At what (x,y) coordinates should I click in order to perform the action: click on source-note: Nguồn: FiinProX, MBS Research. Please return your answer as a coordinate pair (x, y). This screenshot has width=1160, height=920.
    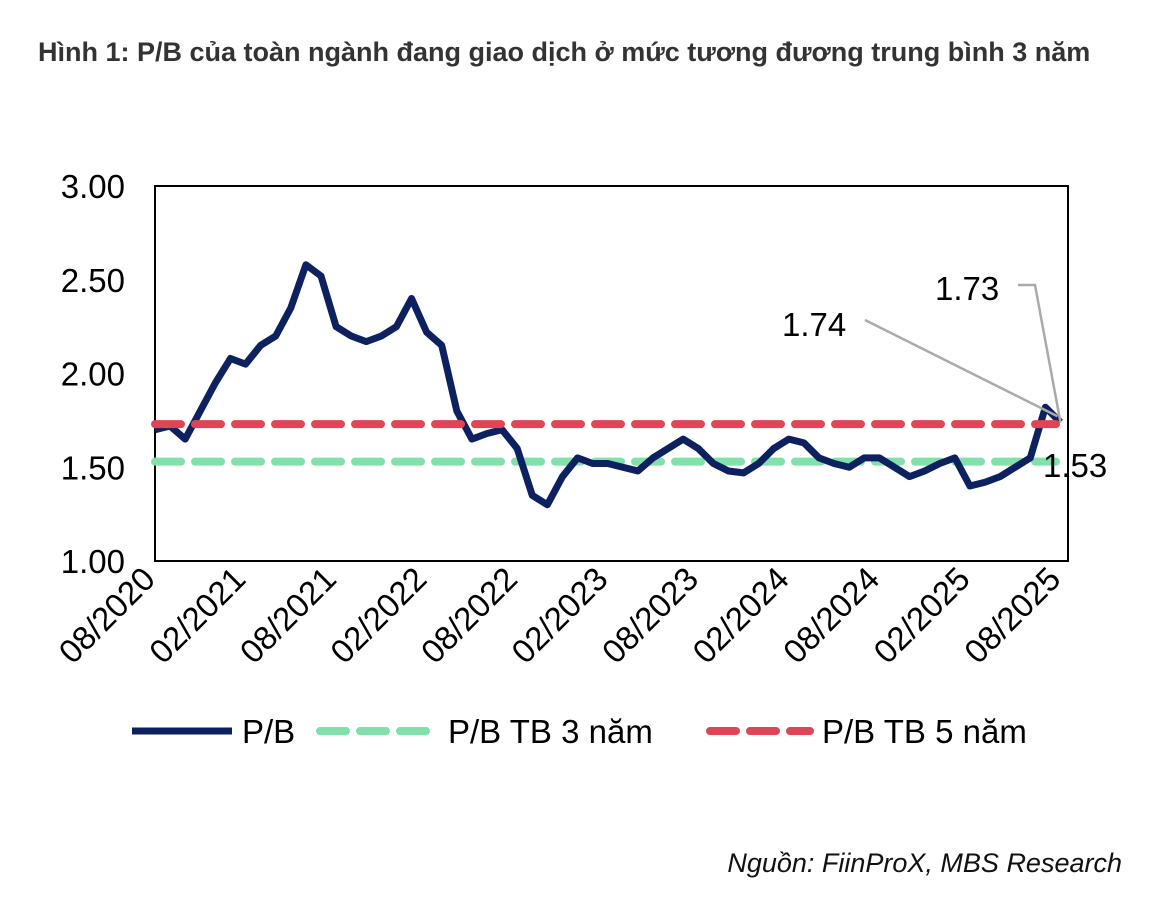
    Looking at the image, I should click on (924, 863).